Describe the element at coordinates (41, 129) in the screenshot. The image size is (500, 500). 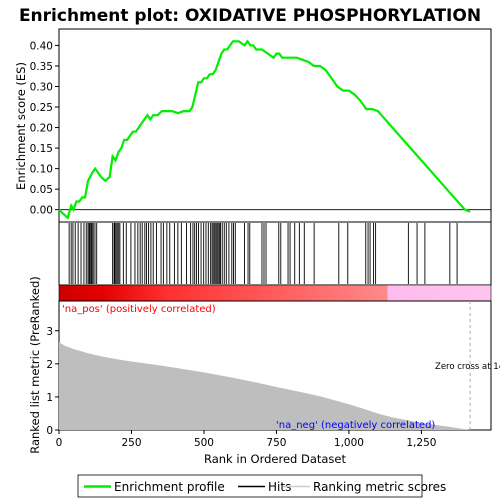
I see `es-y-tick-label: 0.20` at that location.